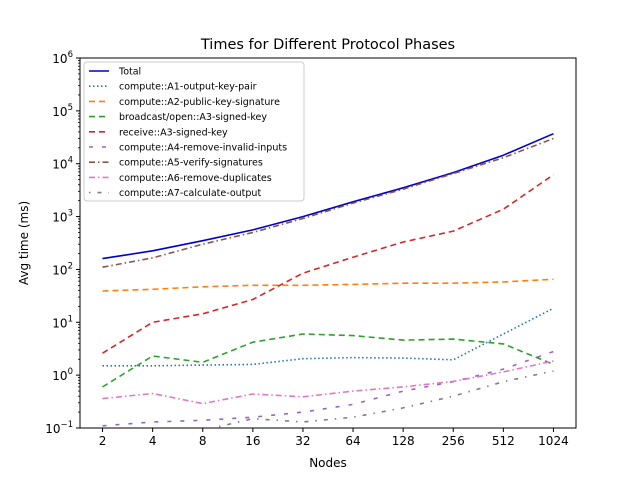 This screenshot has height=480, width=640. I want to click on x-tick-label: 1024, so click(553, 441).